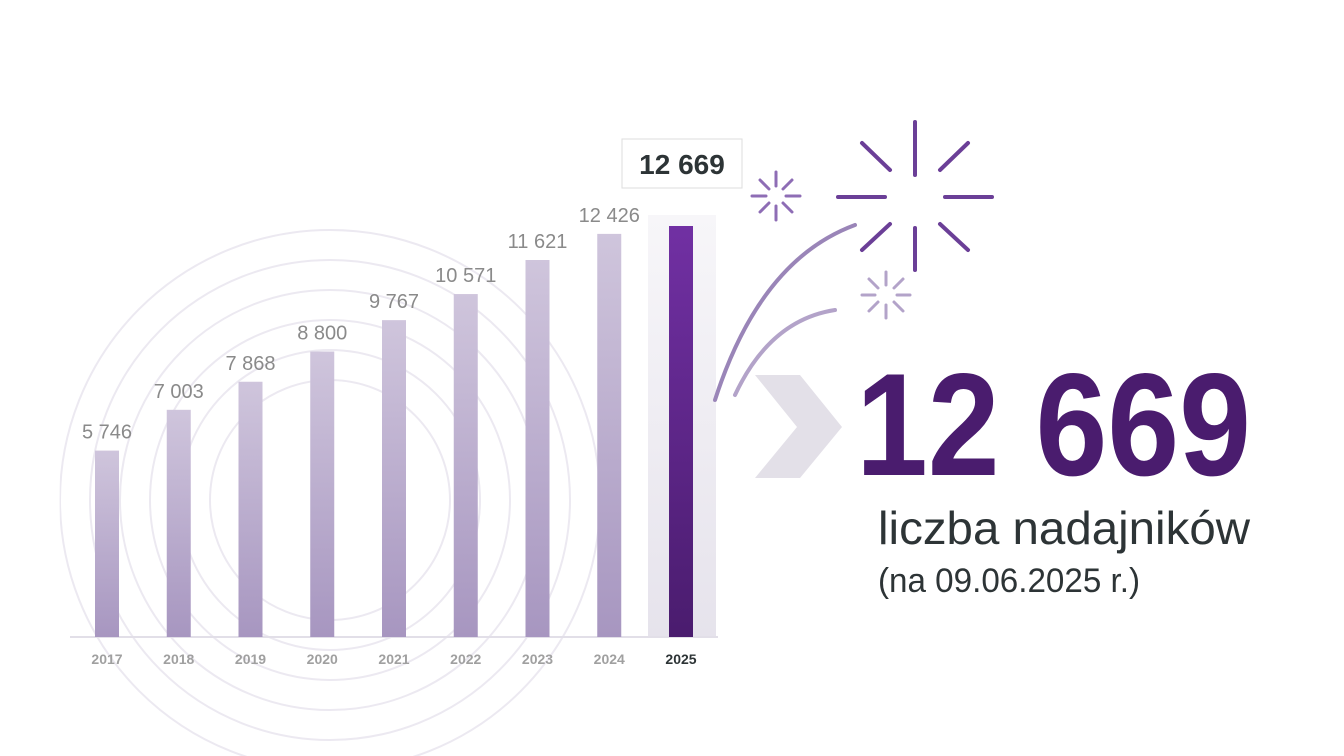 This screenshot has height=756, width=1344. What do you see at coordinates (1064, 528) in the screenshot?
I see `subtitle: liczba nadajników` at bounding box center [1064, 528].